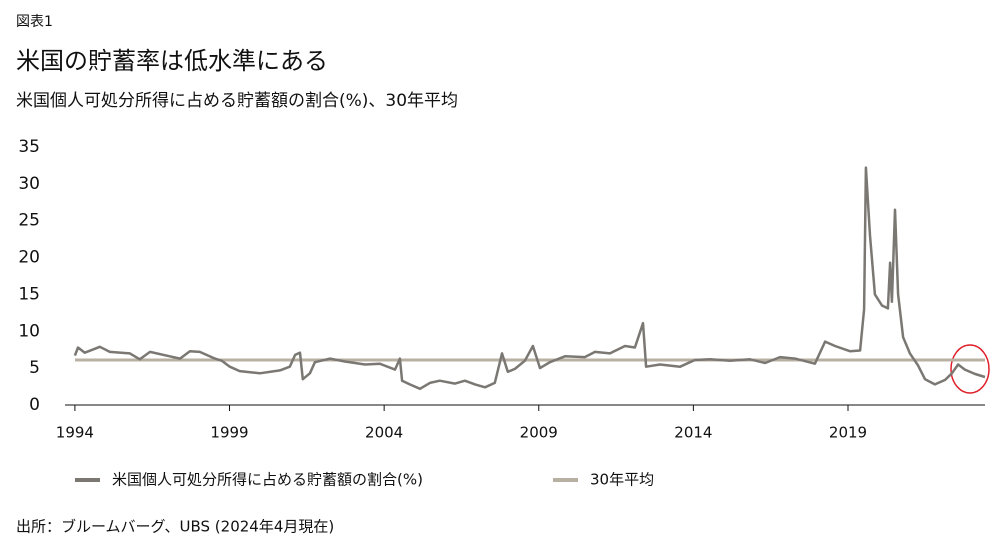  What do you see at coordinates (693, 433) in the screenshot?
I see `x-tick-label: 2014` at bounding box center [693, 433].